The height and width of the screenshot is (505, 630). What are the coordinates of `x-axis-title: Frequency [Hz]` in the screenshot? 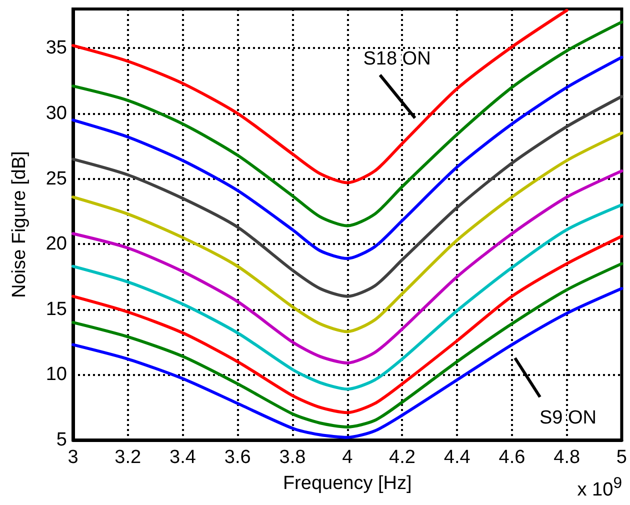 It's located at (347, 483).